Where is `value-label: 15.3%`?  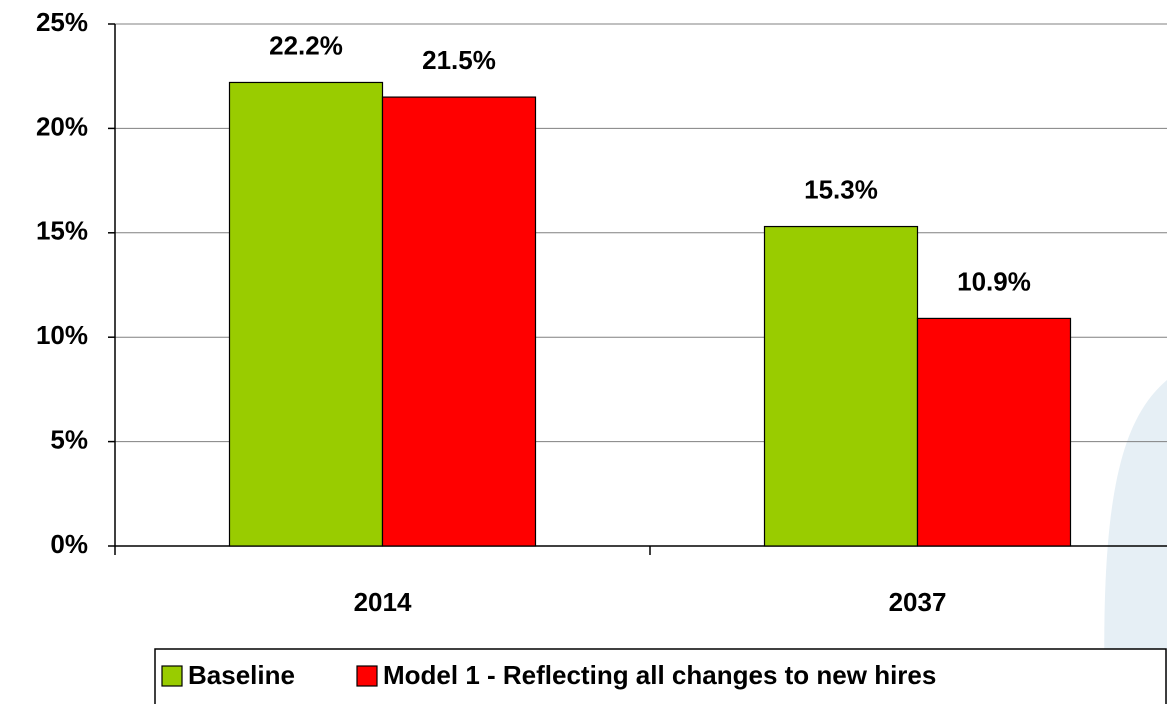 value-label: 15.3% is located at coordinates (841, 189).